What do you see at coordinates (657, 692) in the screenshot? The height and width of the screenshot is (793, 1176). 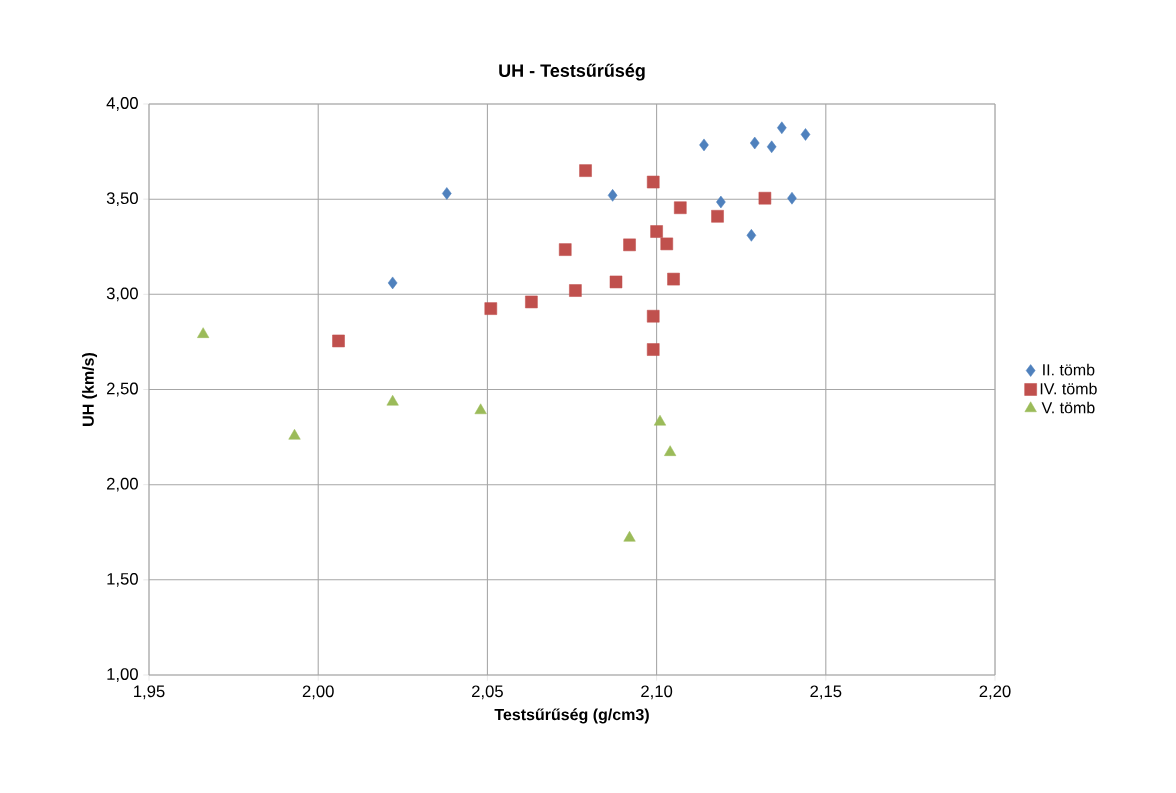 I see `x-tick-label: 2,10` at bounding box center [657, 692].